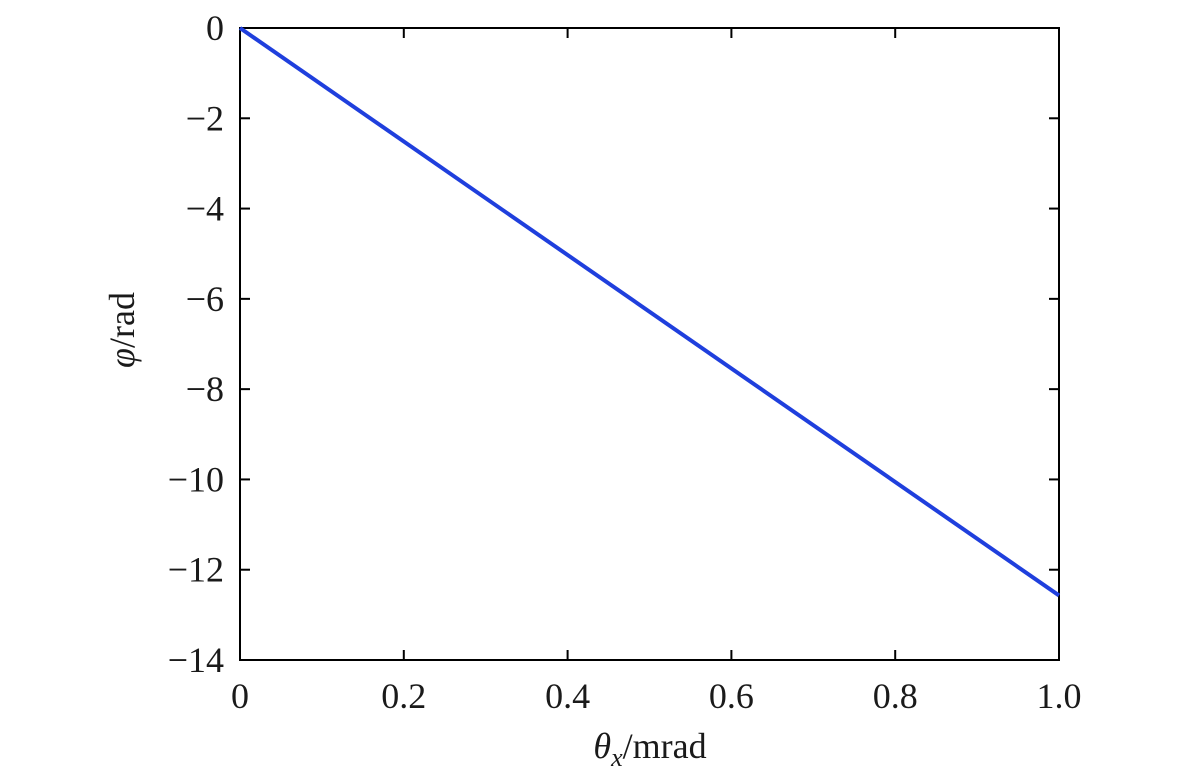  Describe the element at coordinates (567, 696) in the screenshot. I see `x-tick-label: 0.4` at that location.